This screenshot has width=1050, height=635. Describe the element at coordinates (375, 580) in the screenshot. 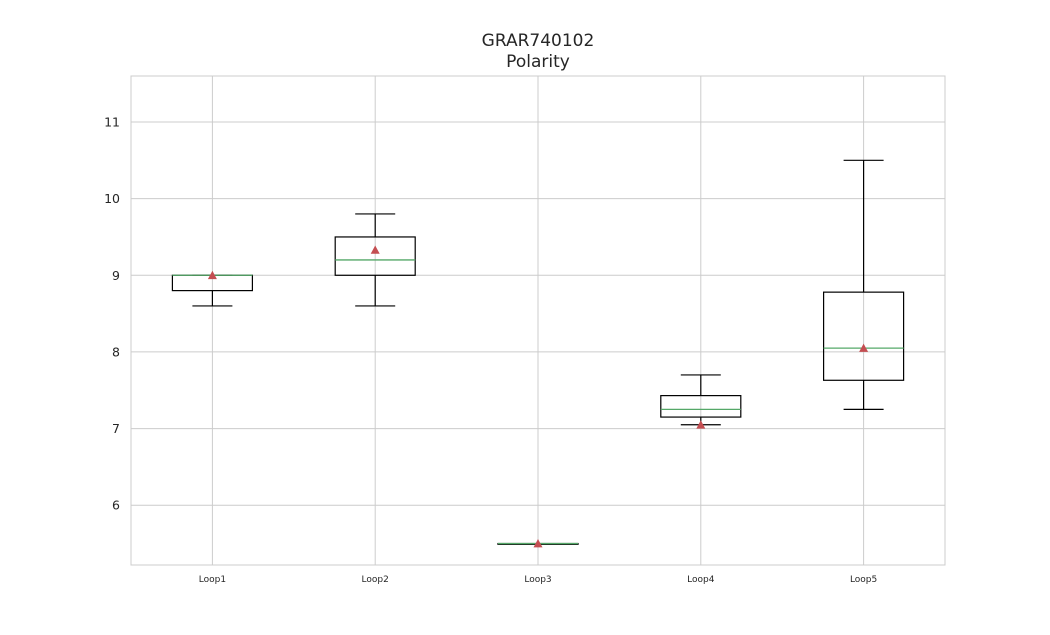

I see `x-tick-label: Loop2` at that location.